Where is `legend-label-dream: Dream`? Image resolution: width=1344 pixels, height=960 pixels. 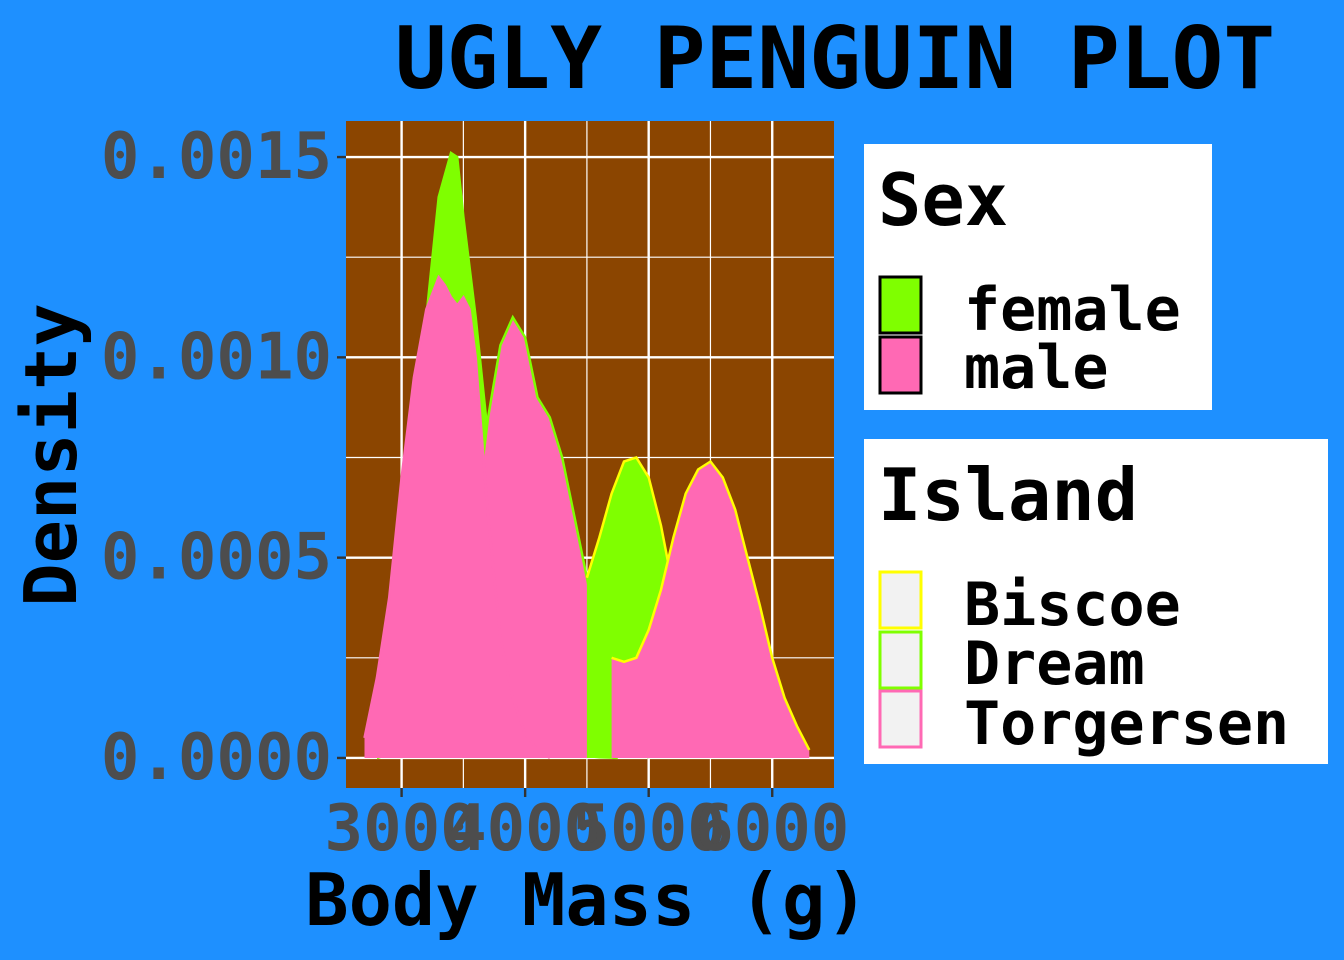
legend-label-dream: Dream is located at coordinates (1054, 664).